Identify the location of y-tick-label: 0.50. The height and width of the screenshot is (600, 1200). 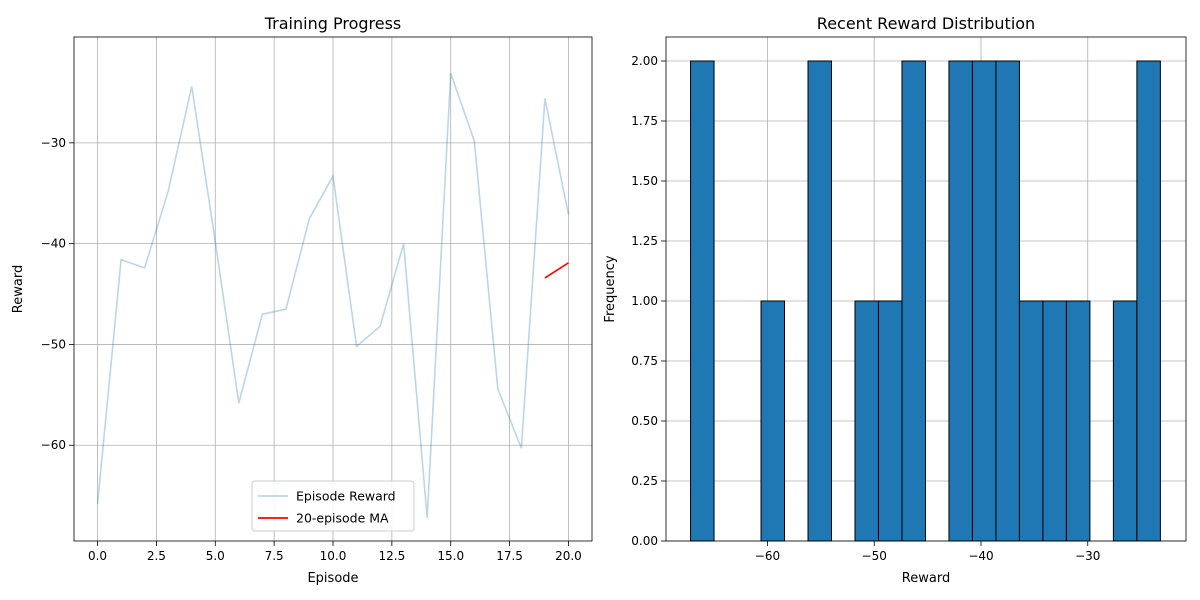
(644, 421).